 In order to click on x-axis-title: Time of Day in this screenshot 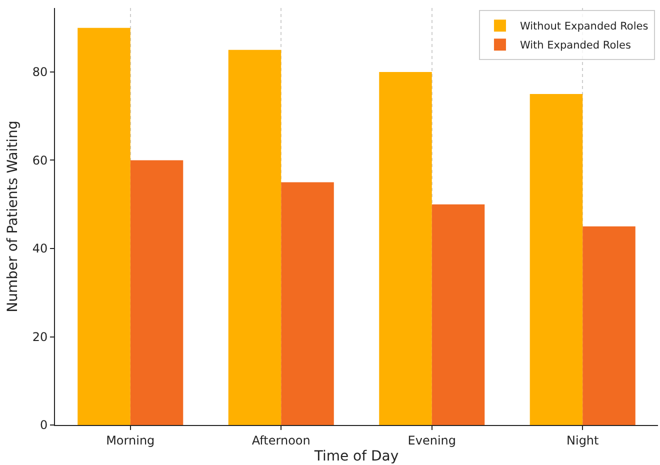, I will do `click(356, 456)`.